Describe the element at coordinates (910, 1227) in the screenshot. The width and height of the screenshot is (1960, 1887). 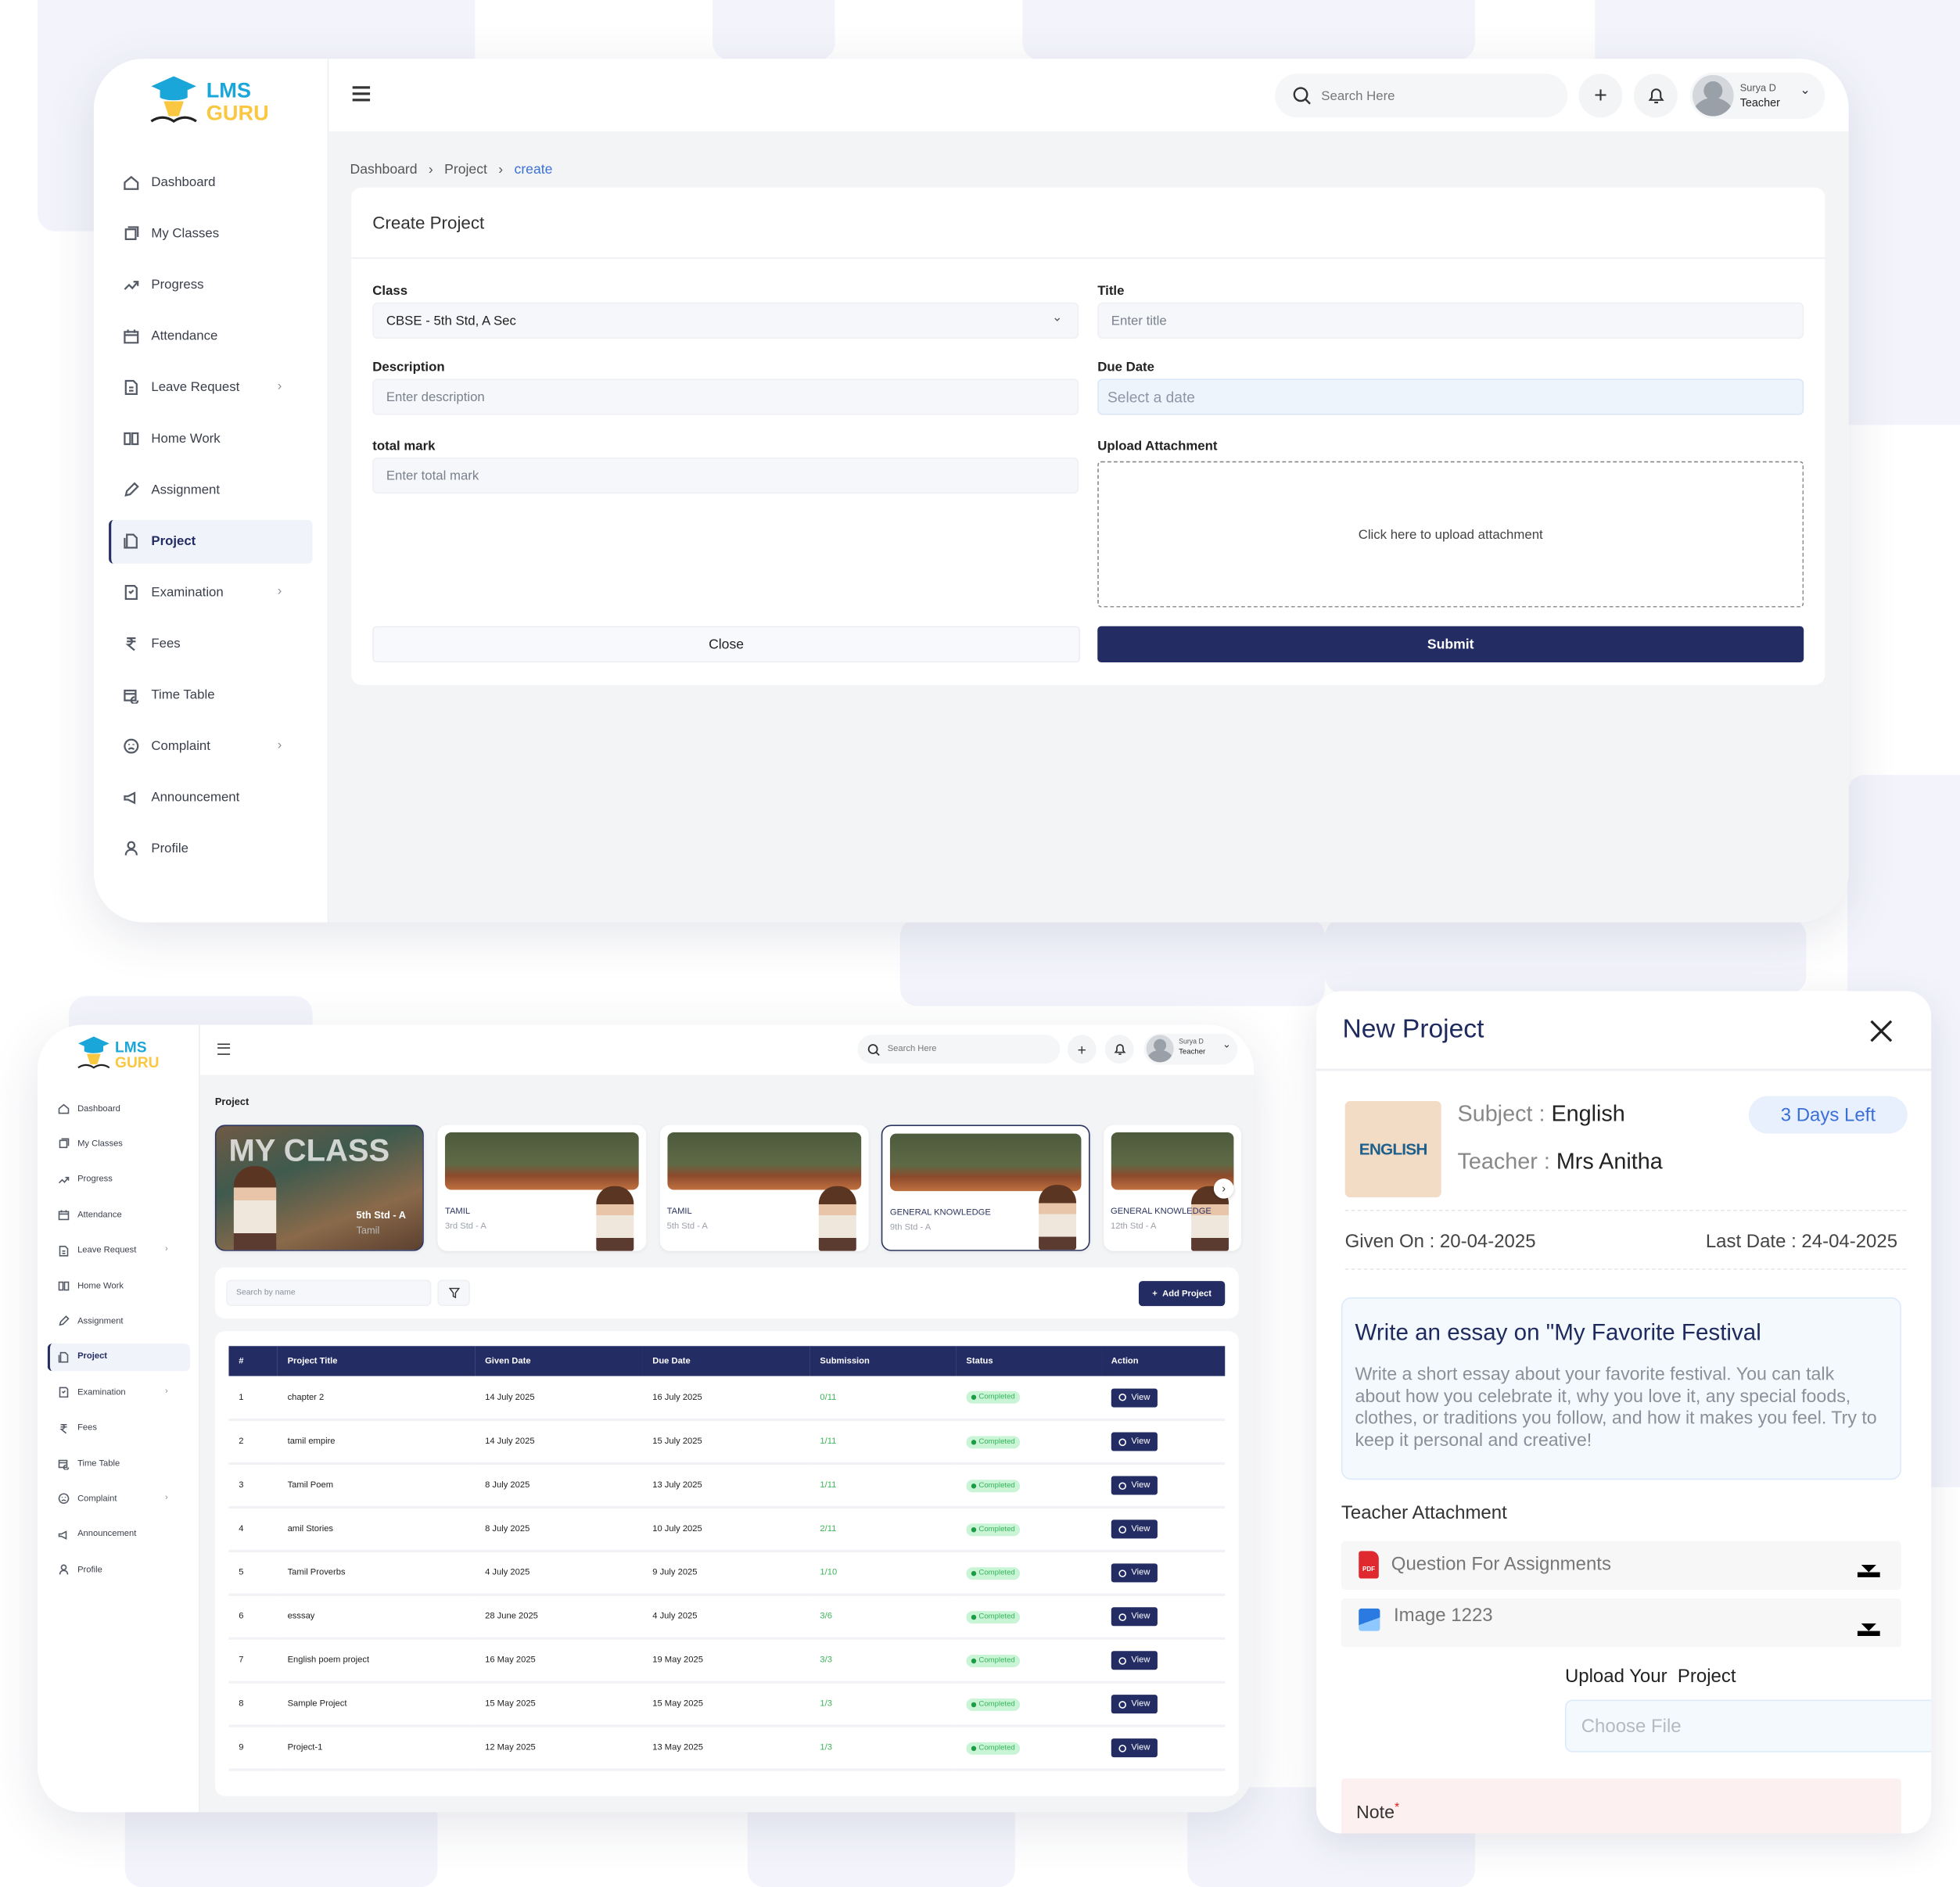
I see `class-card-class: 9th Std - A` at that location.